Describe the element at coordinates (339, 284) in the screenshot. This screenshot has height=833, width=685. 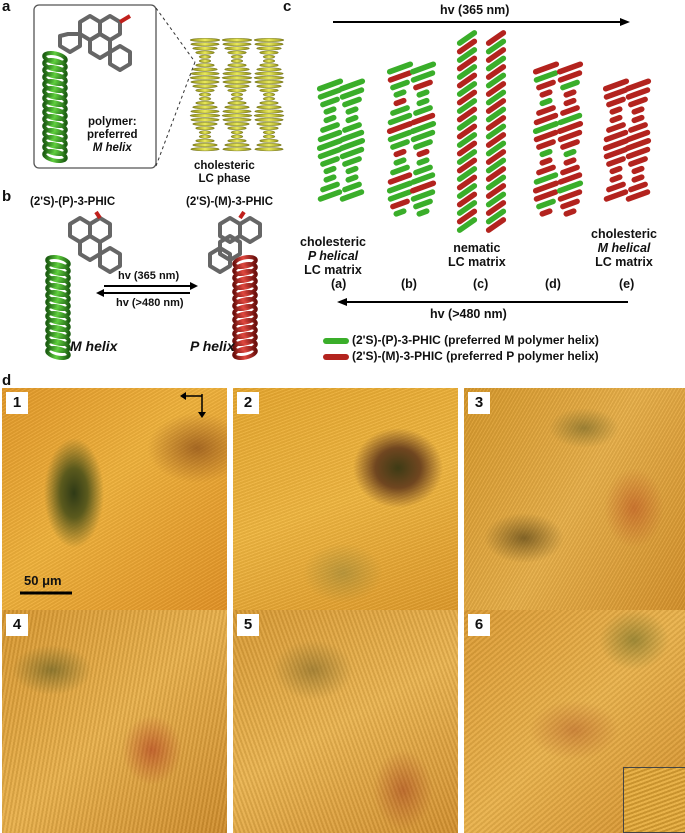
I see `state-letter-a: (a)` at that location.